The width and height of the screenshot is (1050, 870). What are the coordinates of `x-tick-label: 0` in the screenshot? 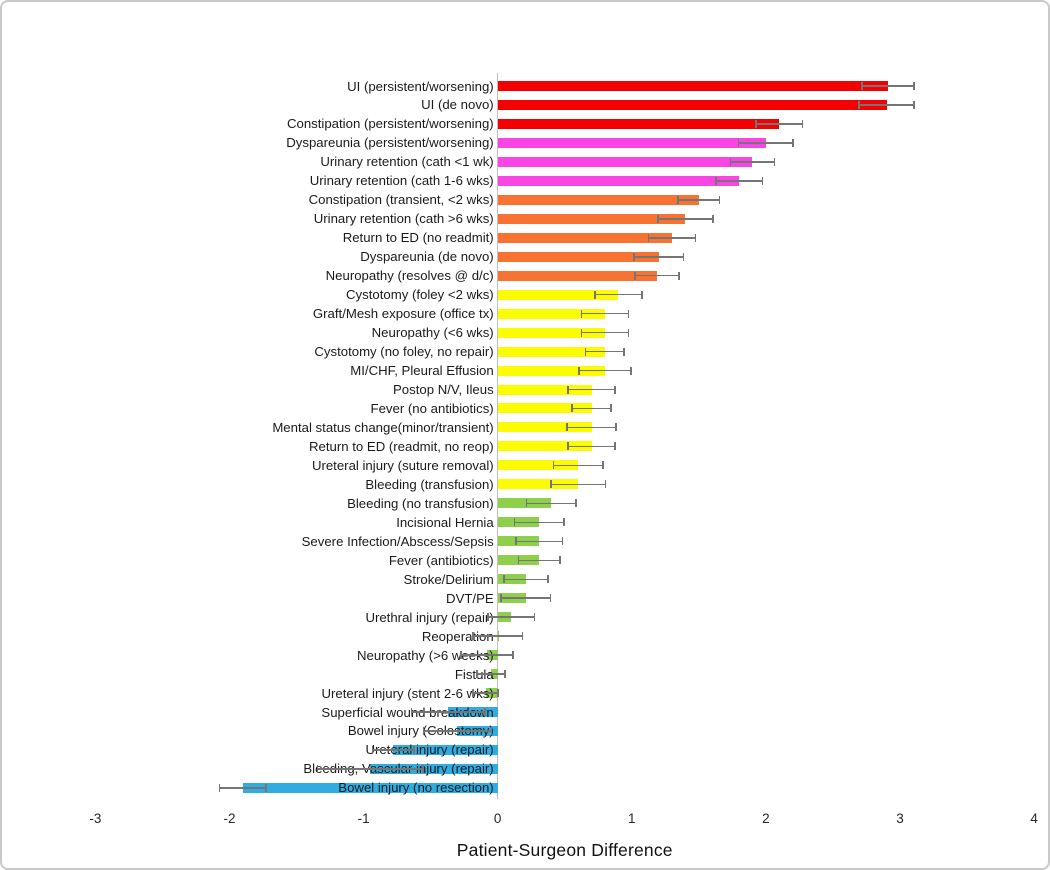 It's located at (497, 818).